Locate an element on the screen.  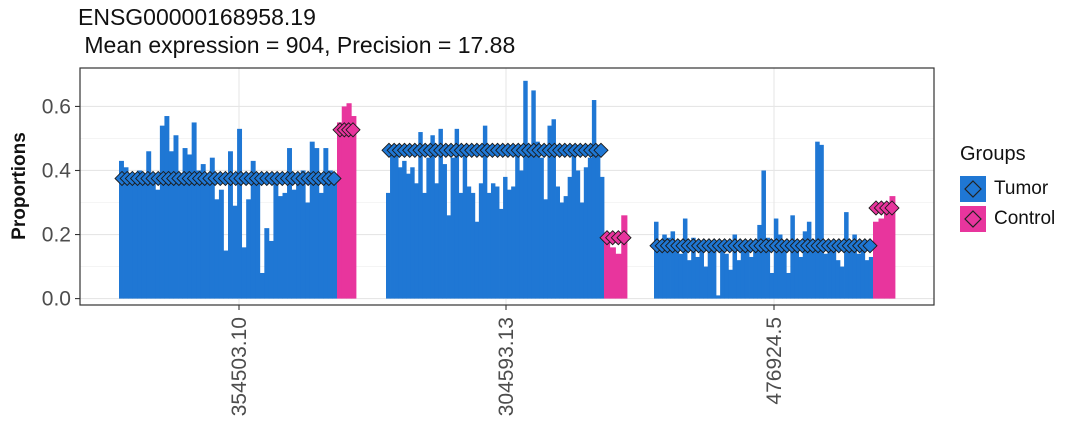
y-tick-label: 0.0 is located at coordinates (56, 299).